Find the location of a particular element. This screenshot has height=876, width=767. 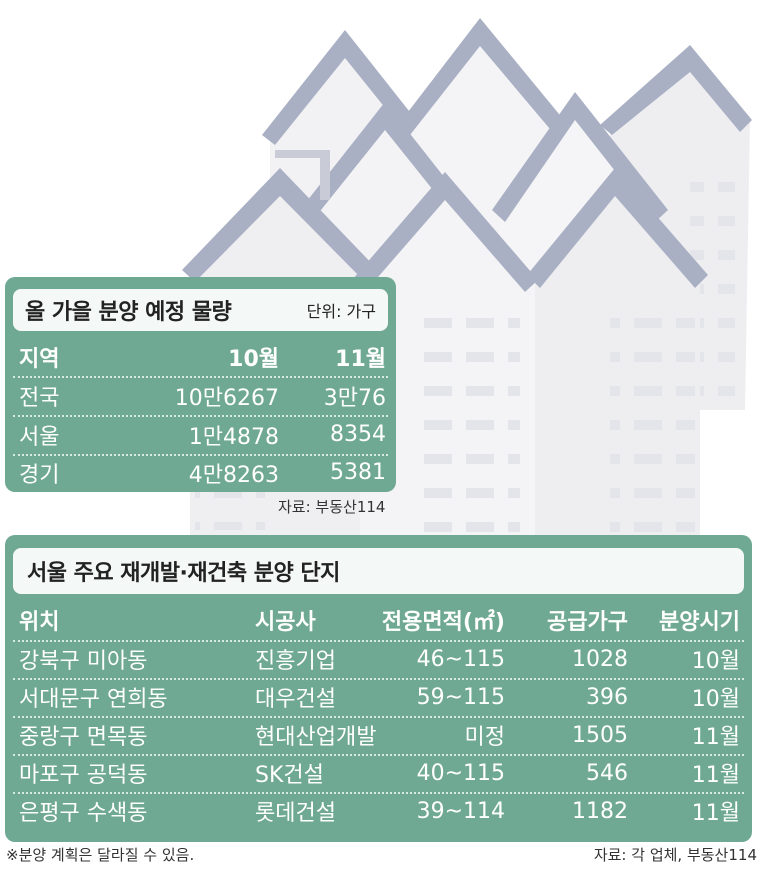

header-region: 지역 is located at coordinates (39, 359).